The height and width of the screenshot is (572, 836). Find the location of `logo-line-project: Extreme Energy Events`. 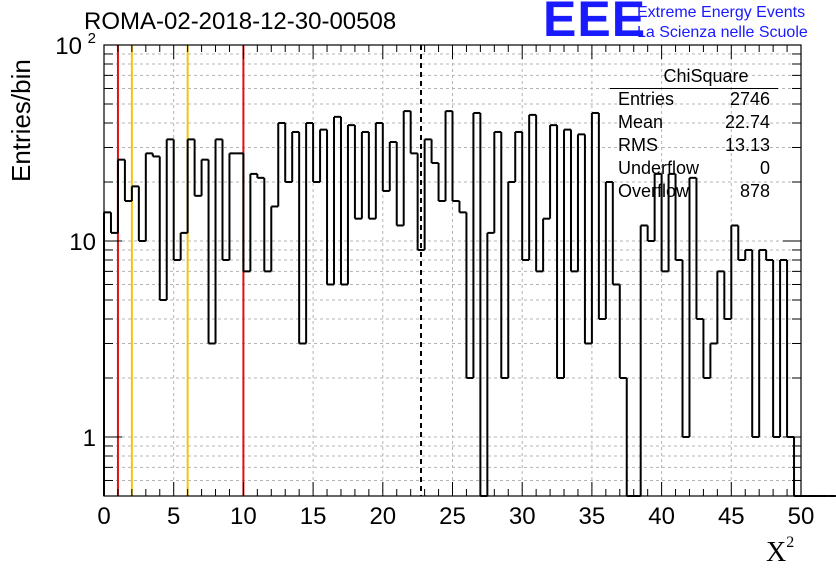

logo-line-project: Extreme Energy Events is located at coordinates (721, 12).